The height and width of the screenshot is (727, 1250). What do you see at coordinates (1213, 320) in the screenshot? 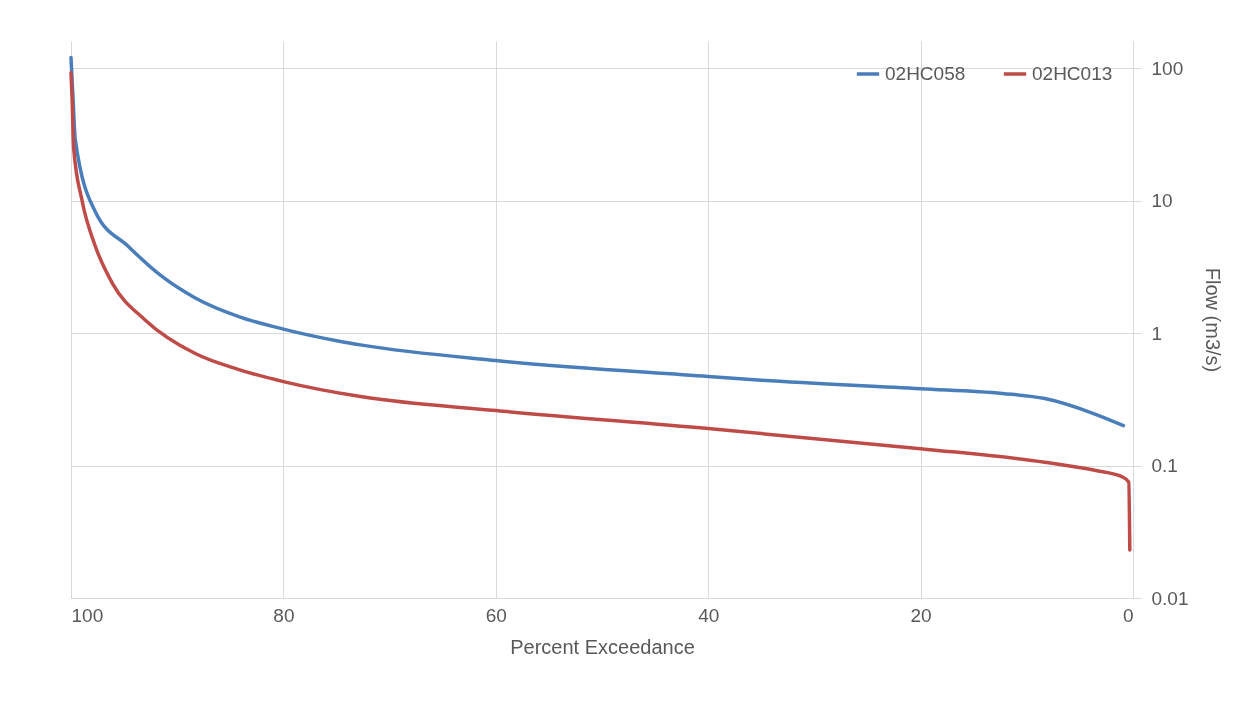
I see `y-axis-title: Flow (m3/s)` at bounding box center [1213, 320].